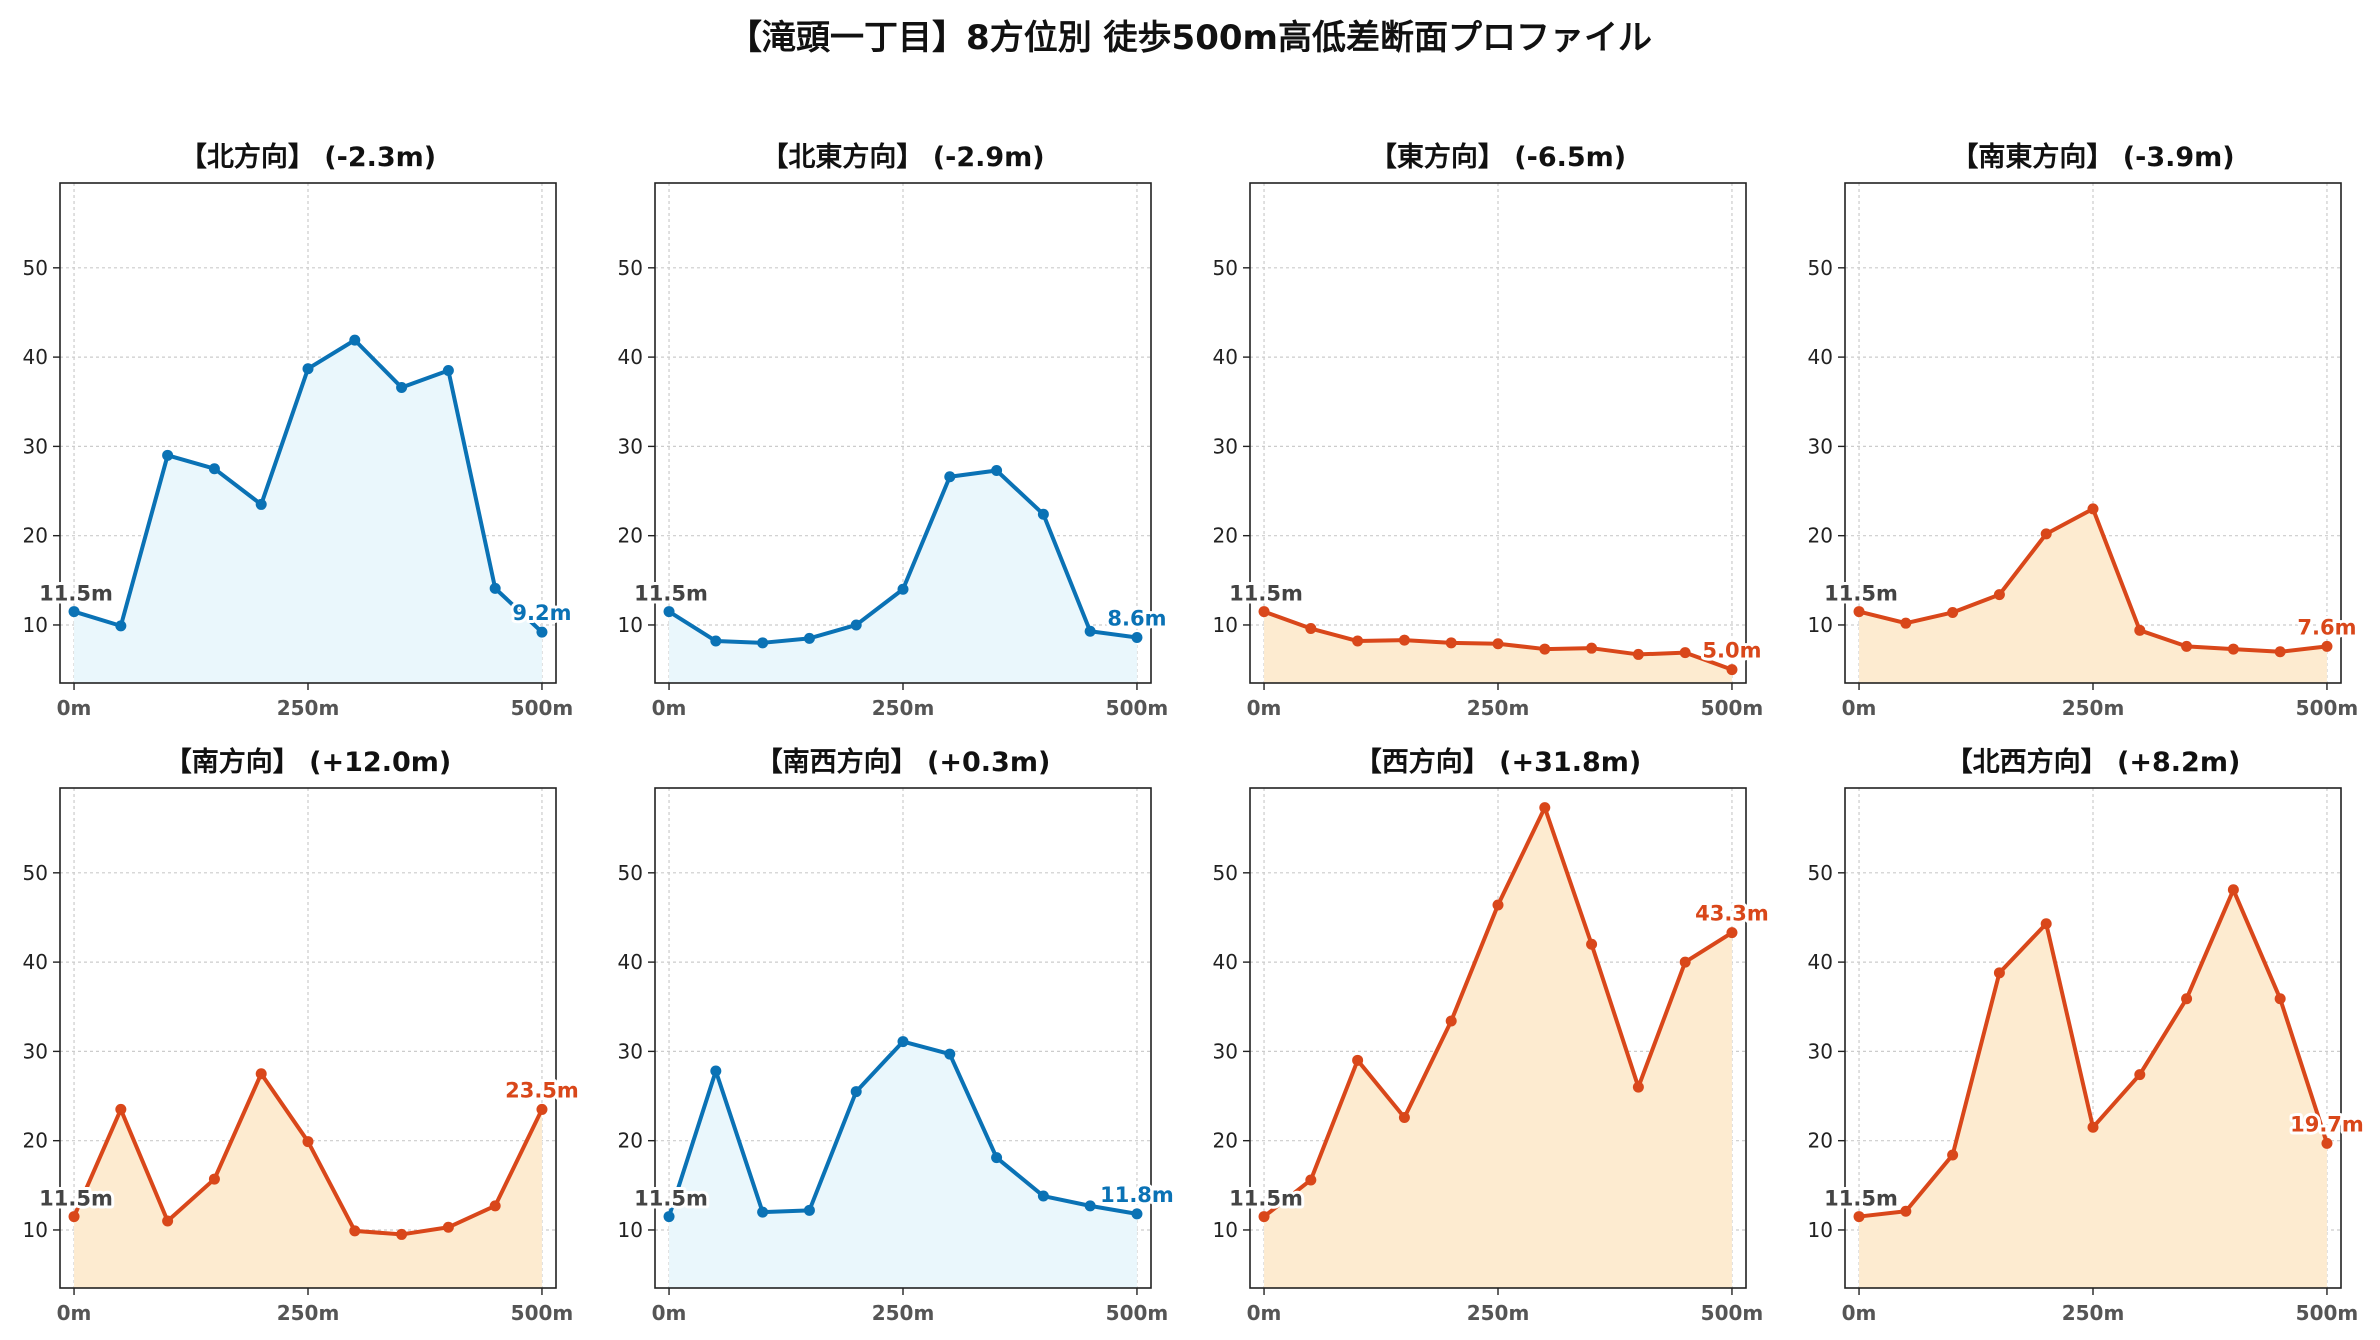  I want to click on end-elevation-label: 8.6m, so click(1136, 618).